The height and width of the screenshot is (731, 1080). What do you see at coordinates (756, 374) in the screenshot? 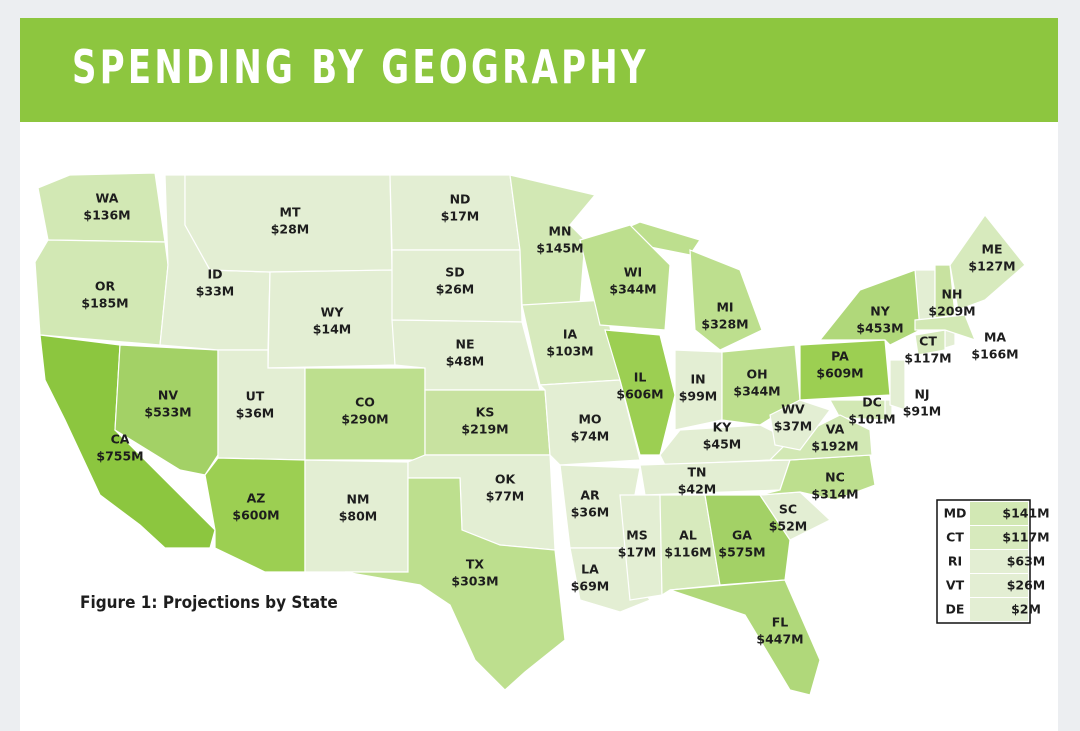
I see `state-code: OH` at bounding box center [756, 374].